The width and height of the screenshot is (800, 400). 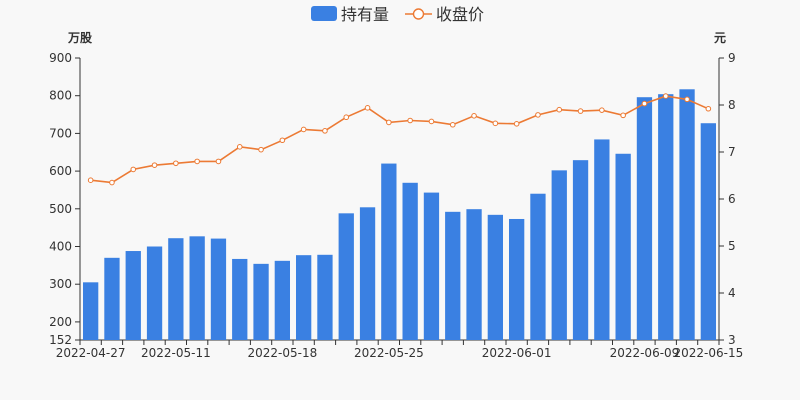 I want to click on x-tick-label: 2022-05-18, so click(x=282, y=353).